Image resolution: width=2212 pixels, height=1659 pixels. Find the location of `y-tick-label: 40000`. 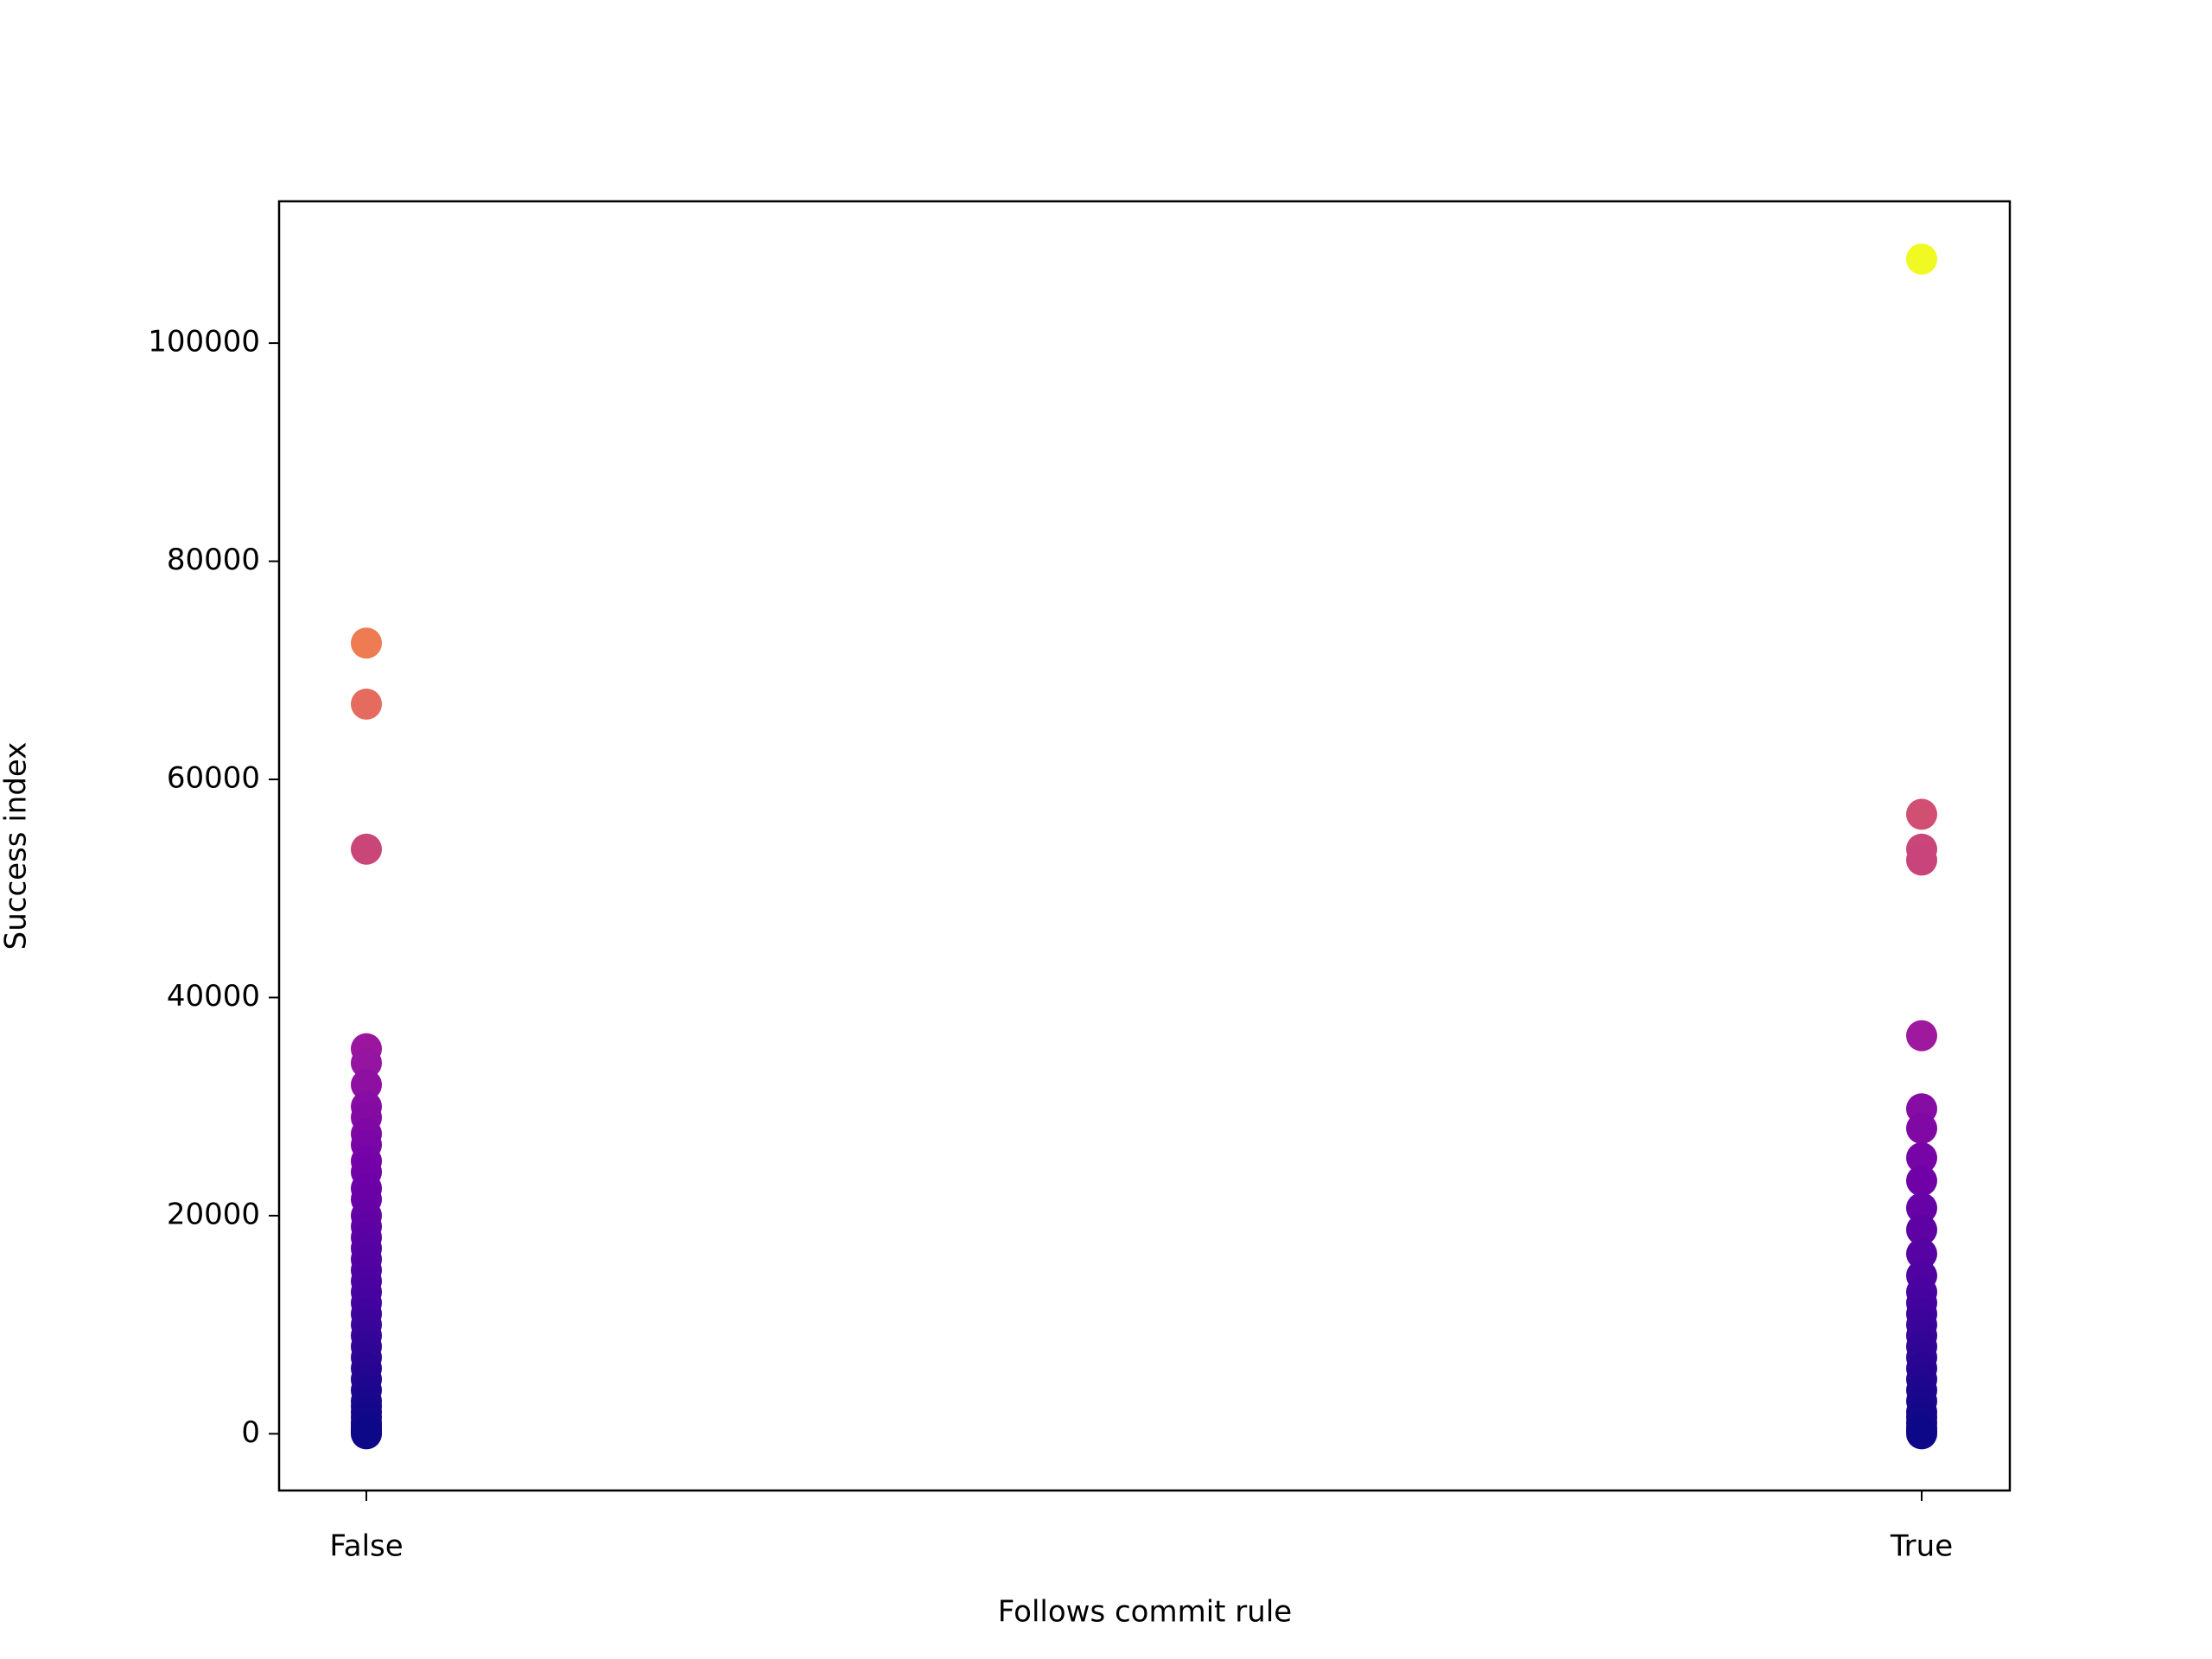

y-tick-label: 40000 is located at coordinates (213, 996).